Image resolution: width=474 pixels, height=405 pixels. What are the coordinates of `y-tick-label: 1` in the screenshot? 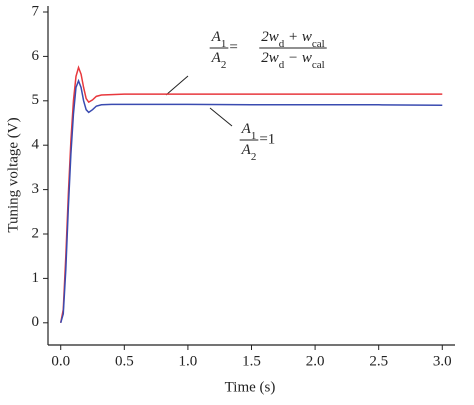 It's located at (36, 278).